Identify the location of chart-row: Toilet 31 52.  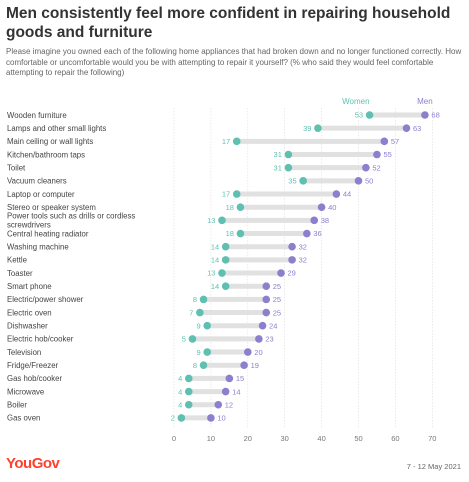
(194, 167).